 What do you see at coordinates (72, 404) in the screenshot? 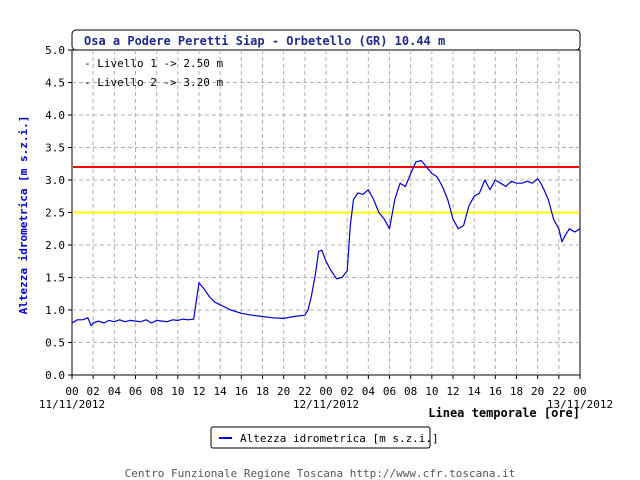
I see `date-label-start: 11/11/2012` at bounding box center [72, 404].